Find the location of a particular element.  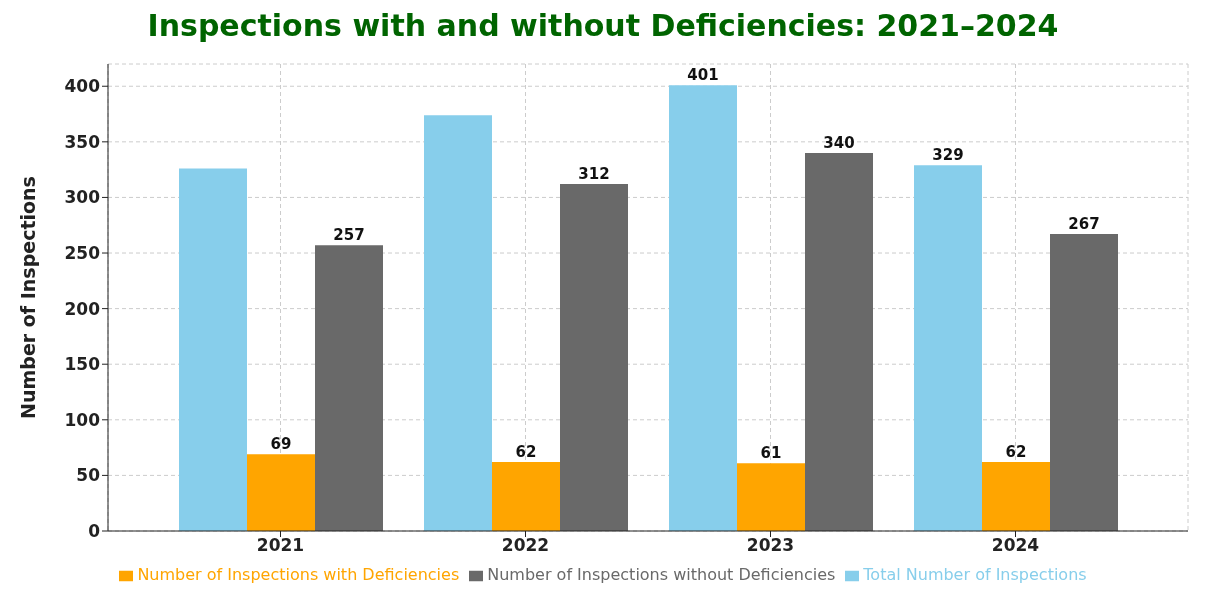

data-label: 257 is located at coordinates (349, 235).